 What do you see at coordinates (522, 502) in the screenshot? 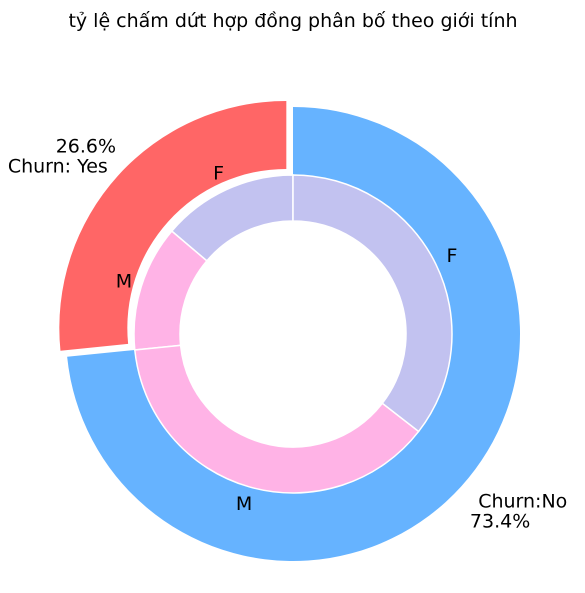
I see `outer-label-churn-no: Churn:No` at bounding box center [522, 502].